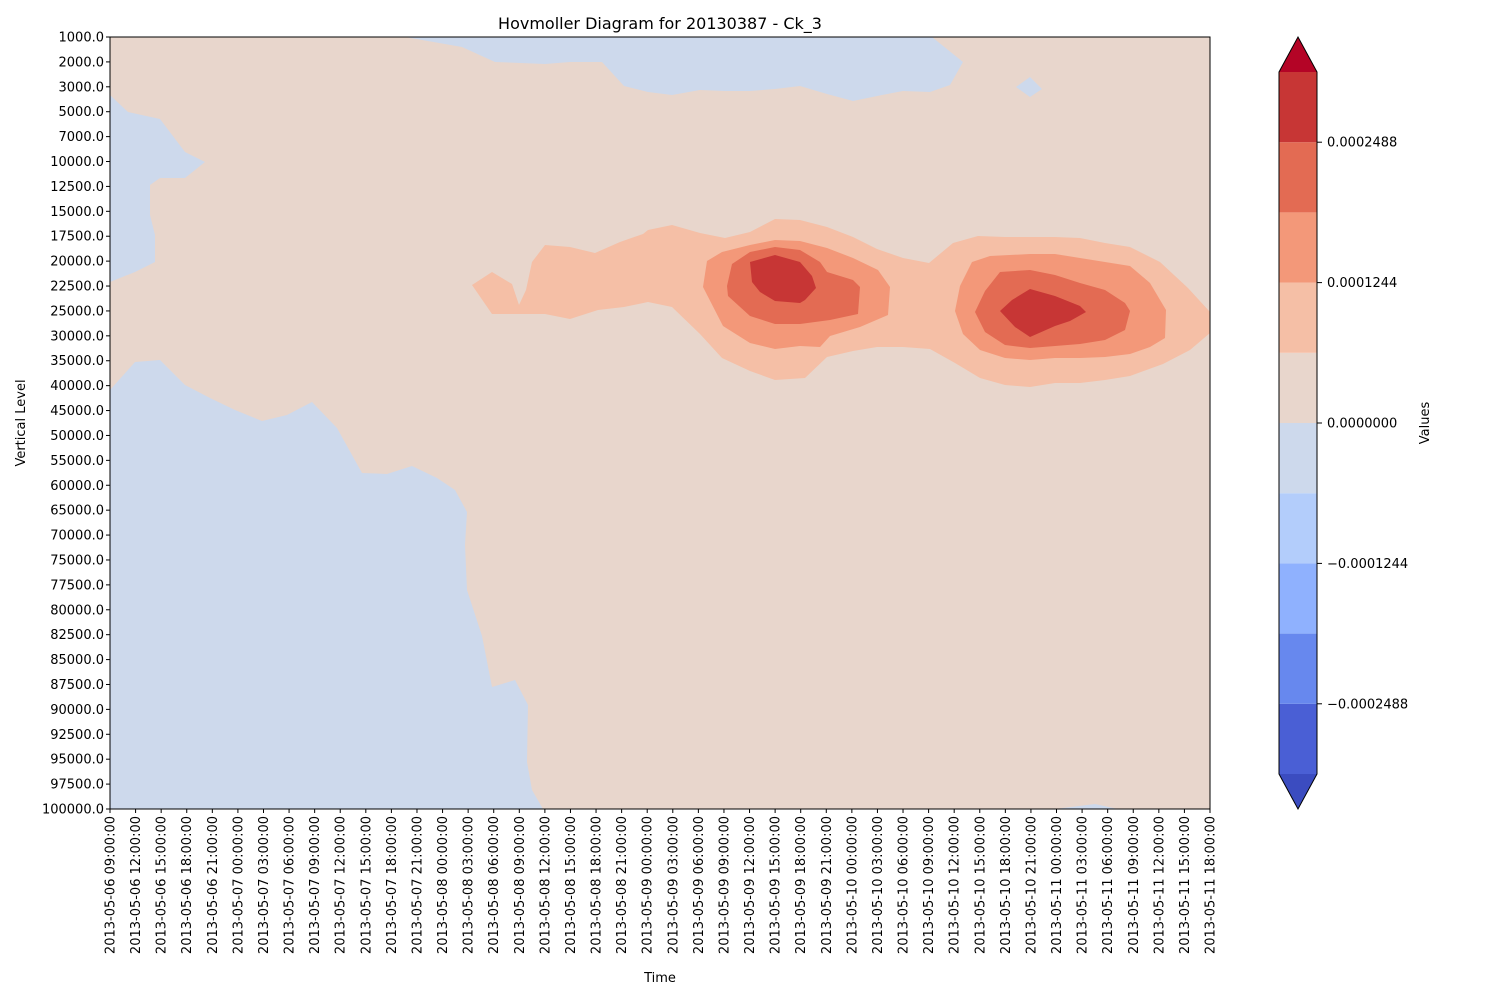 This screenshot has width=1500, height=1000. What do you see at coordinates (366, 885) in the screenshot?
I see `x-tick-label: 2013-05-07 15:00:00` at bounding box center [366, 885].